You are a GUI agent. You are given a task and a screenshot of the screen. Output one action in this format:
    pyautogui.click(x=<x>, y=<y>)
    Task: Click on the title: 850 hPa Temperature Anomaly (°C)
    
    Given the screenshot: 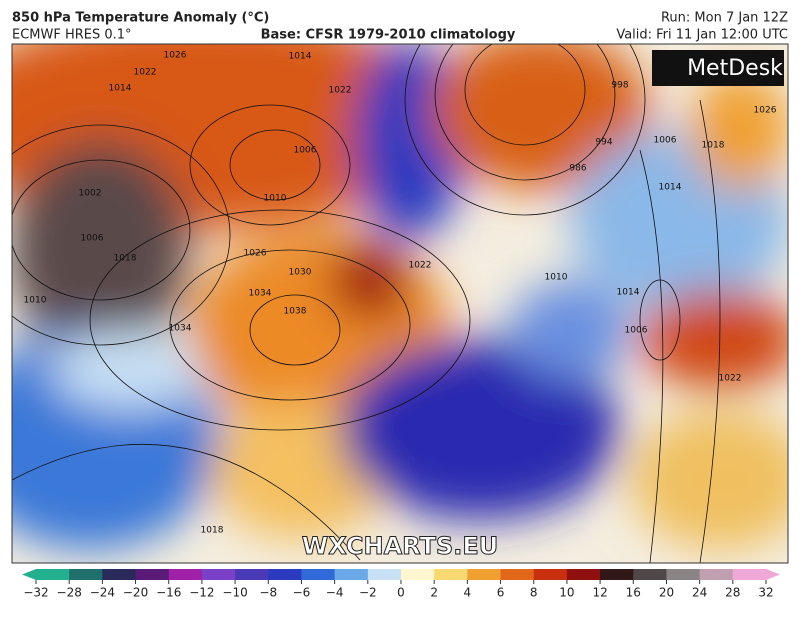 What is the action you would take?
    pyautogui.click(x=140, y=18)
    